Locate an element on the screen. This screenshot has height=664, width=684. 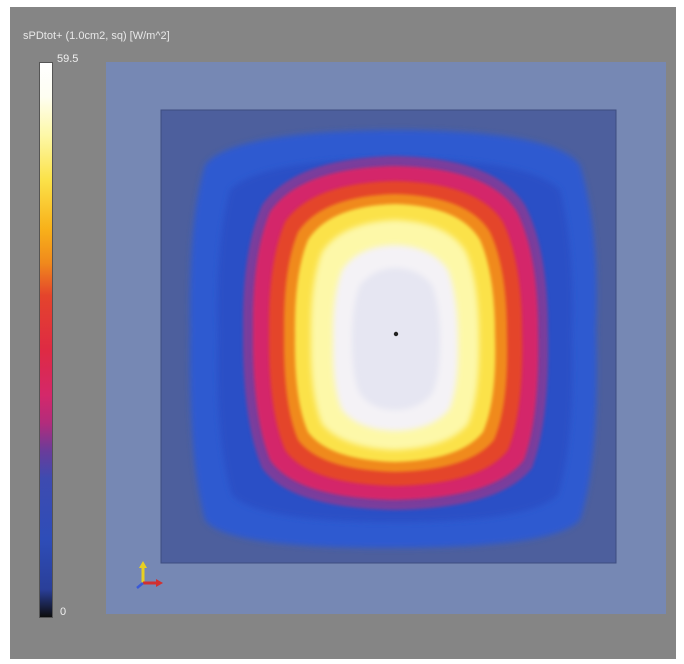
colorbar-min-label: 0 is located at coordinates (63, 612).